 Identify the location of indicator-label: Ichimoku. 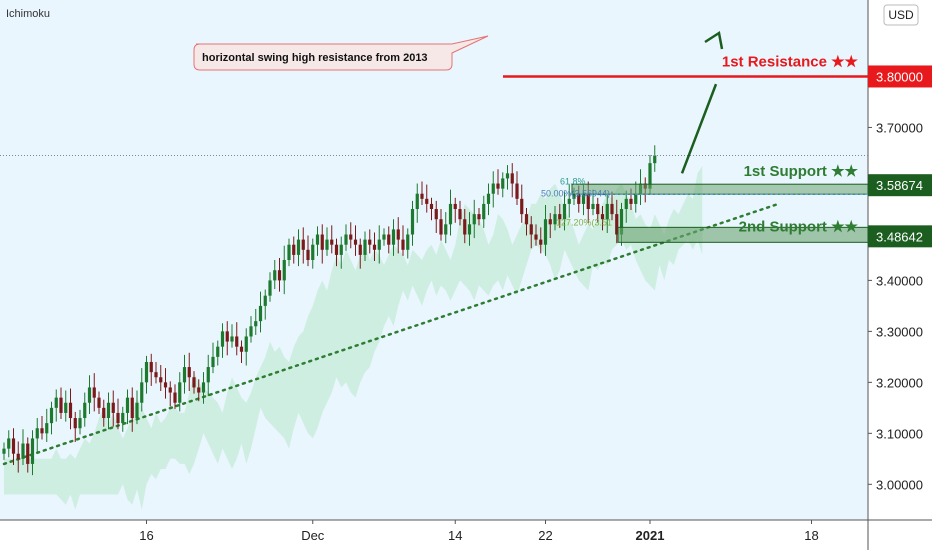
(28, 14).